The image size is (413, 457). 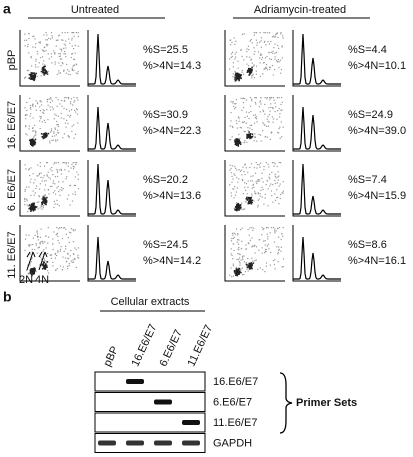 What do you see at coordinates (172, 66) in the screenshot?
I see `stat: %>4N=14.3` at bounding box center [172, 66].